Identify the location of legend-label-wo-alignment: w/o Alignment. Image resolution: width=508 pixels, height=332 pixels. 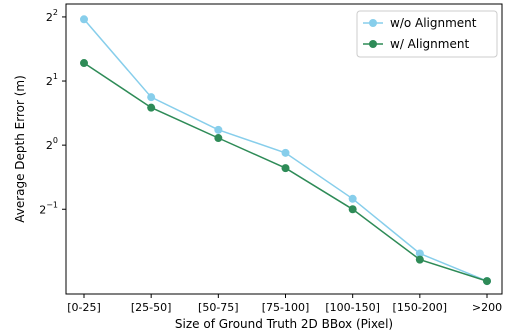
(433, 23).